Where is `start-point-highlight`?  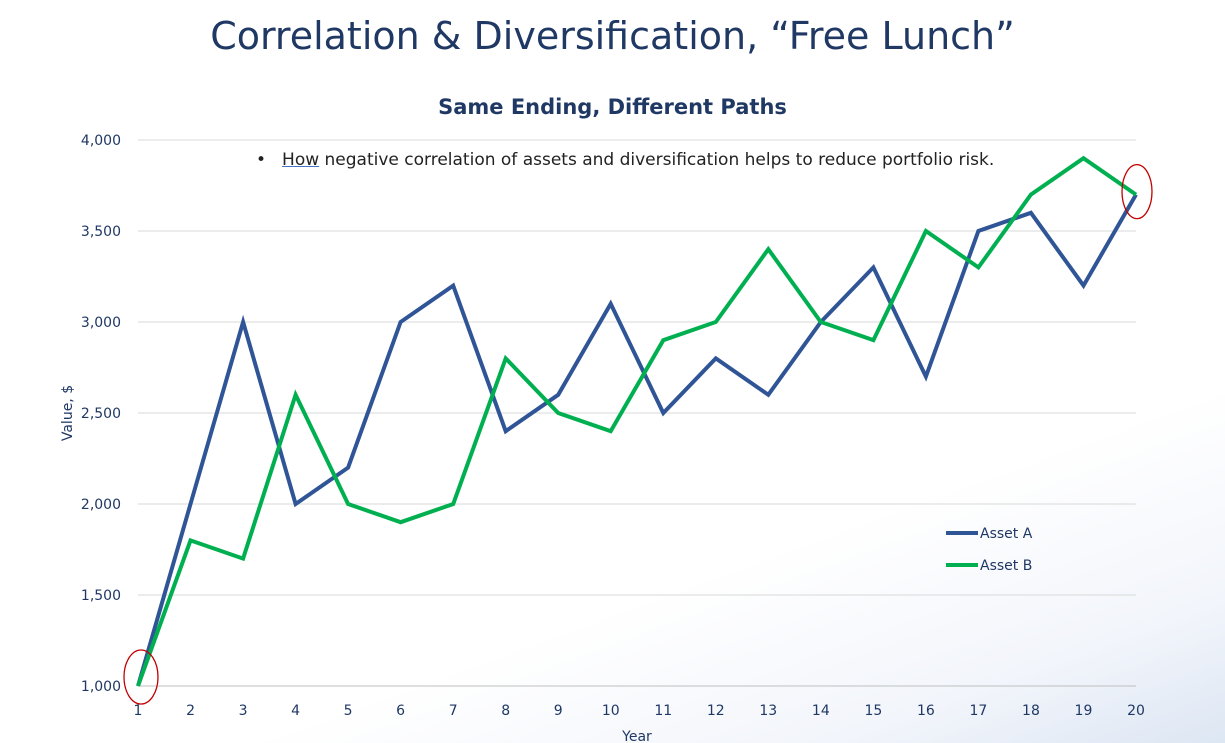
start-point-highlight is located at coordinates (141, 677).